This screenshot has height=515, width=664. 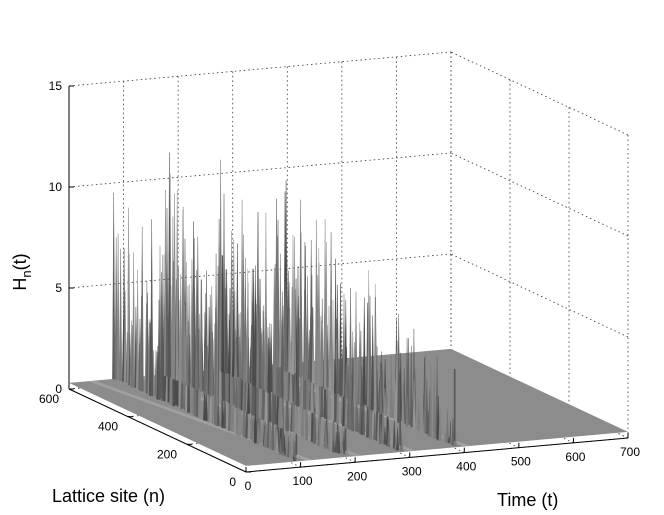 I want to click on svg-text: Hn(t), so click(x=22, y=271).